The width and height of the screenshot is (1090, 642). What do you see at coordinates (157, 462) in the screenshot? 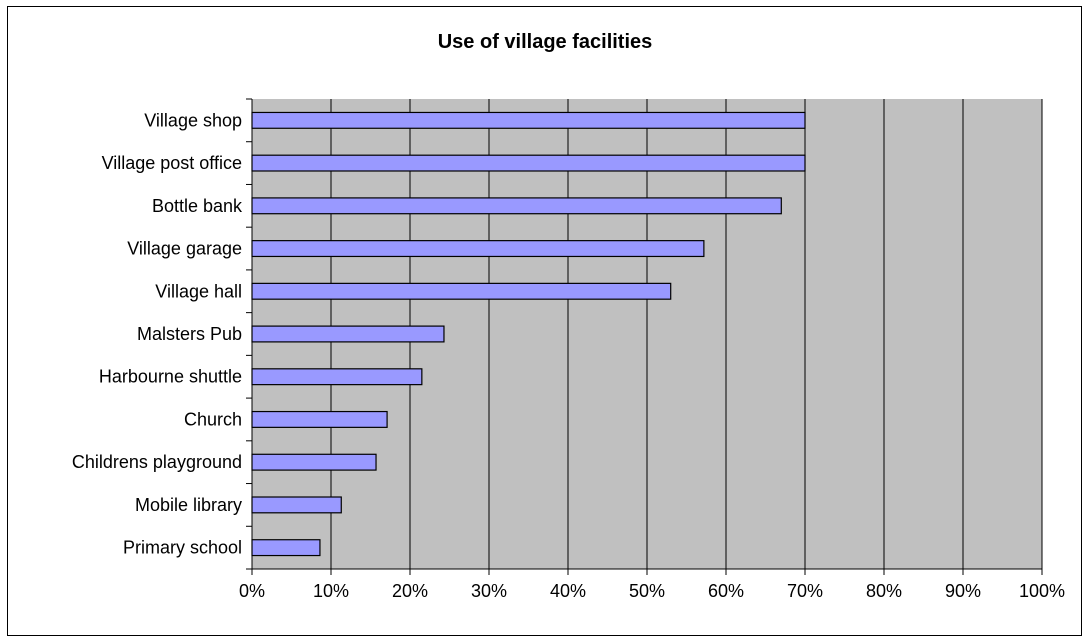
I see `category-label-8: Childrens playground` at bounding box center [157, 462].